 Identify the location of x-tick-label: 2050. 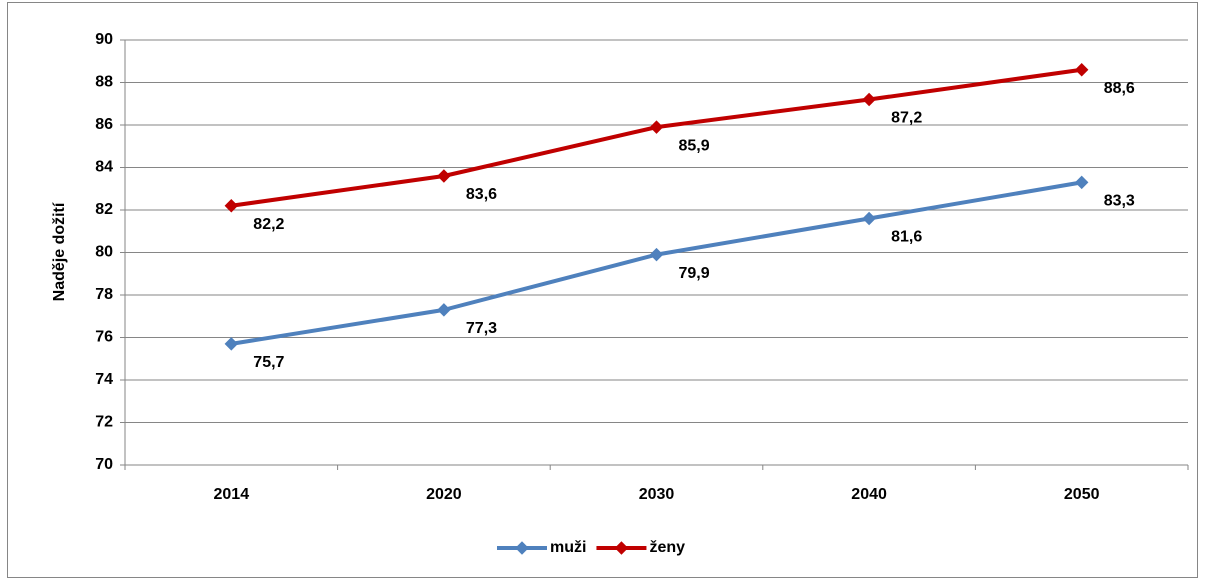
(1082, 494).